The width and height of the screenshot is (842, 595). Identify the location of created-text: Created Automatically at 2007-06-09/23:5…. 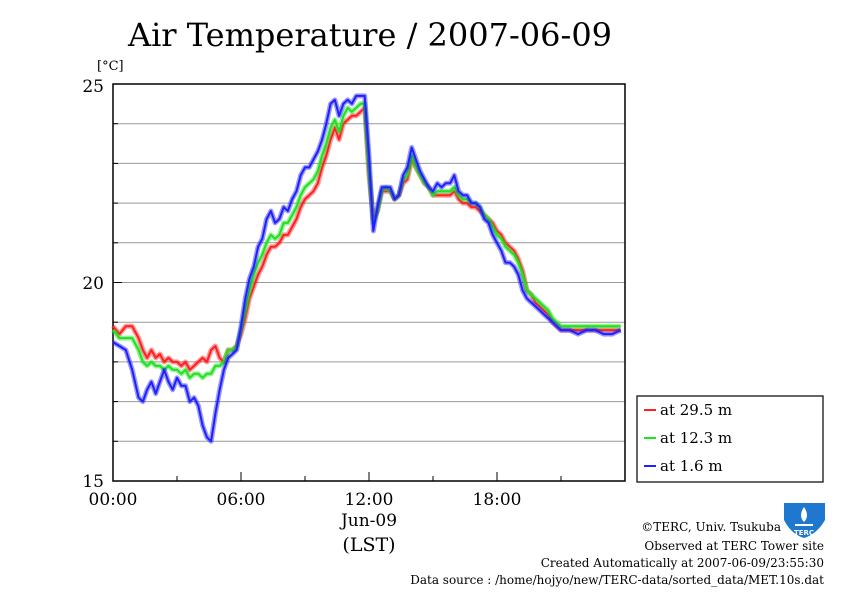
(682, 563).